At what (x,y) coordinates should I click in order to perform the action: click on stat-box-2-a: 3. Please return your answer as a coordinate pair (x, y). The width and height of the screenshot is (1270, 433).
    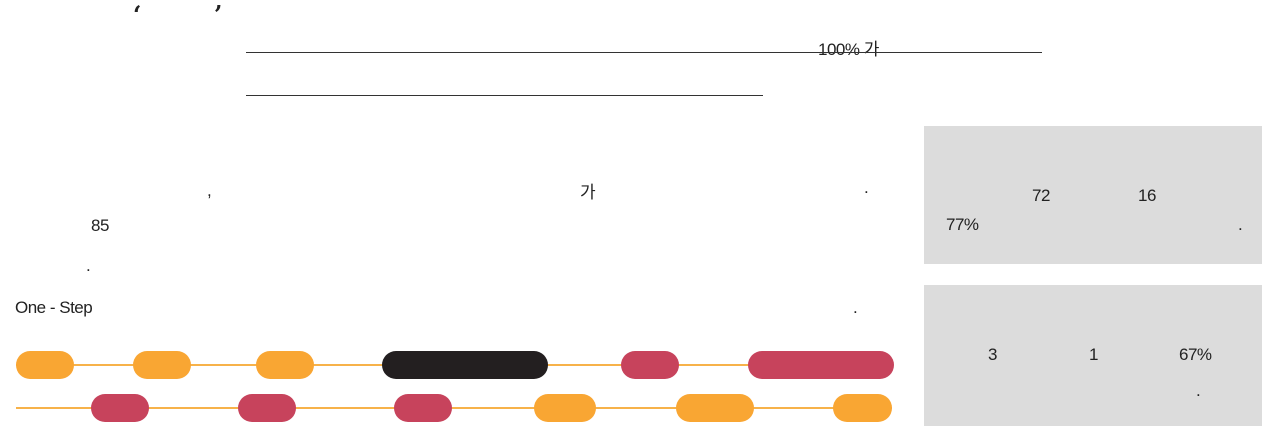
    Looking at the image, I should click on (992, 354).